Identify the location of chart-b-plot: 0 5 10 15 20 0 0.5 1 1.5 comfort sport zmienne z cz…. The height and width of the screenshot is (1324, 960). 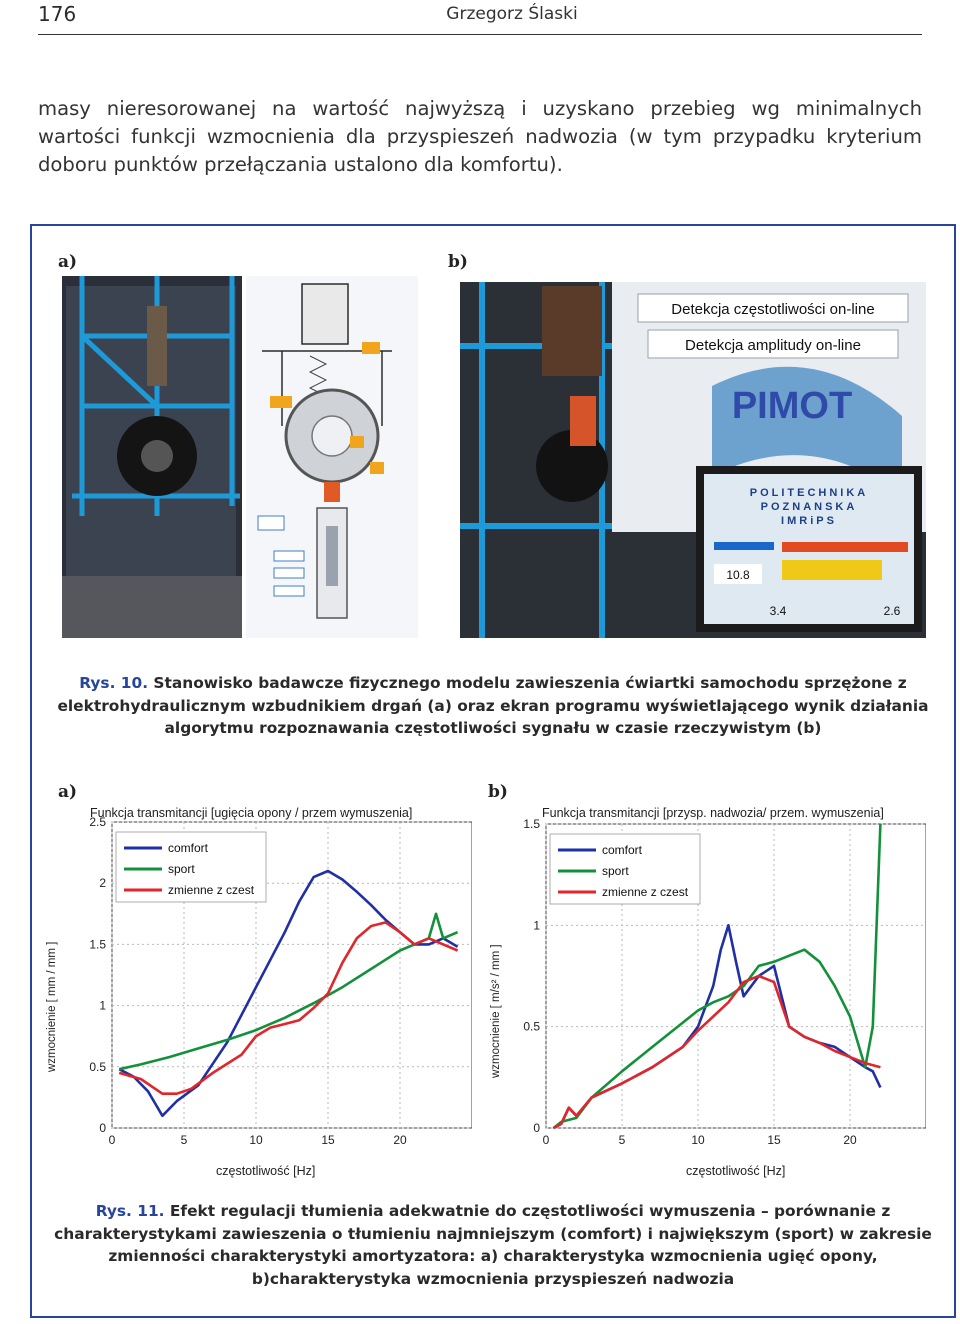
(725, 982).